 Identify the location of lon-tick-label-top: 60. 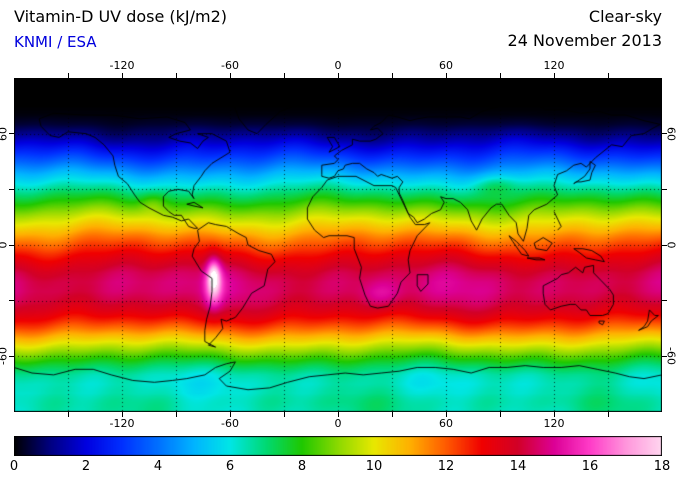
(446, 65).